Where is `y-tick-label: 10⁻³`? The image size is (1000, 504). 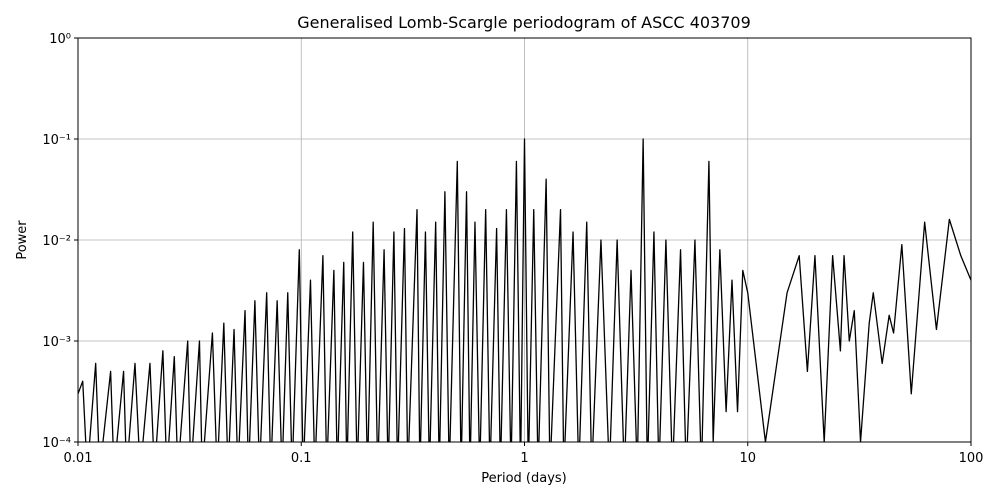 y-tick-label: 10⁻³ is located at coordinates (56, 342).